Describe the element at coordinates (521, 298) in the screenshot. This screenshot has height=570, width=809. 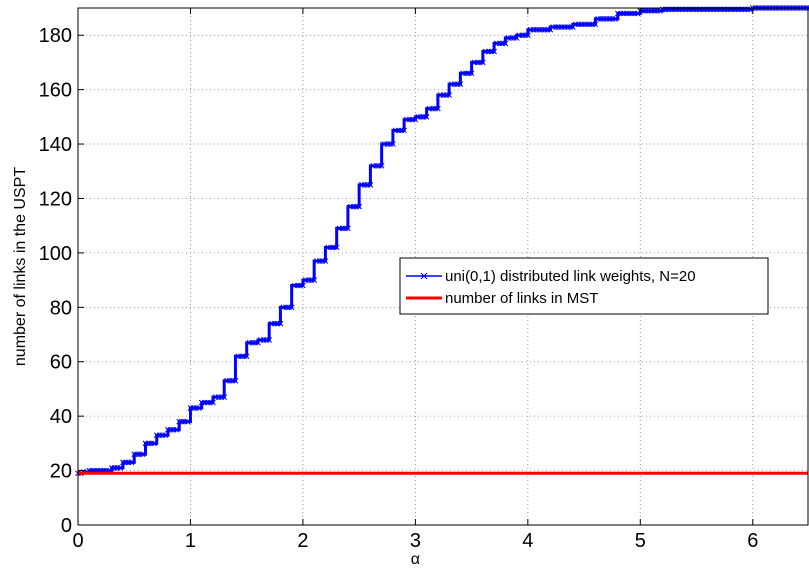
I see `legend-label: number of links in MST` at that location.